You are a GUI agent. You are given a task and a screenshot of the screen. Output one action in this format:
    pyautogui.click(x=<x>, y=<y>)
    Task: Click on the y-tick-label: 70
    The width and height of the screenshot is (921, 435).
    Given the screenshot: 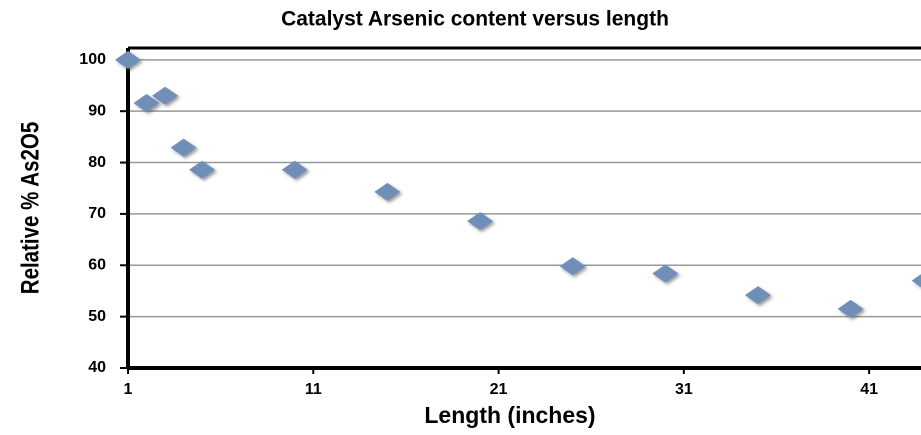 What is the action you would take?
    pyautogui.click(x=97, y=213)
    